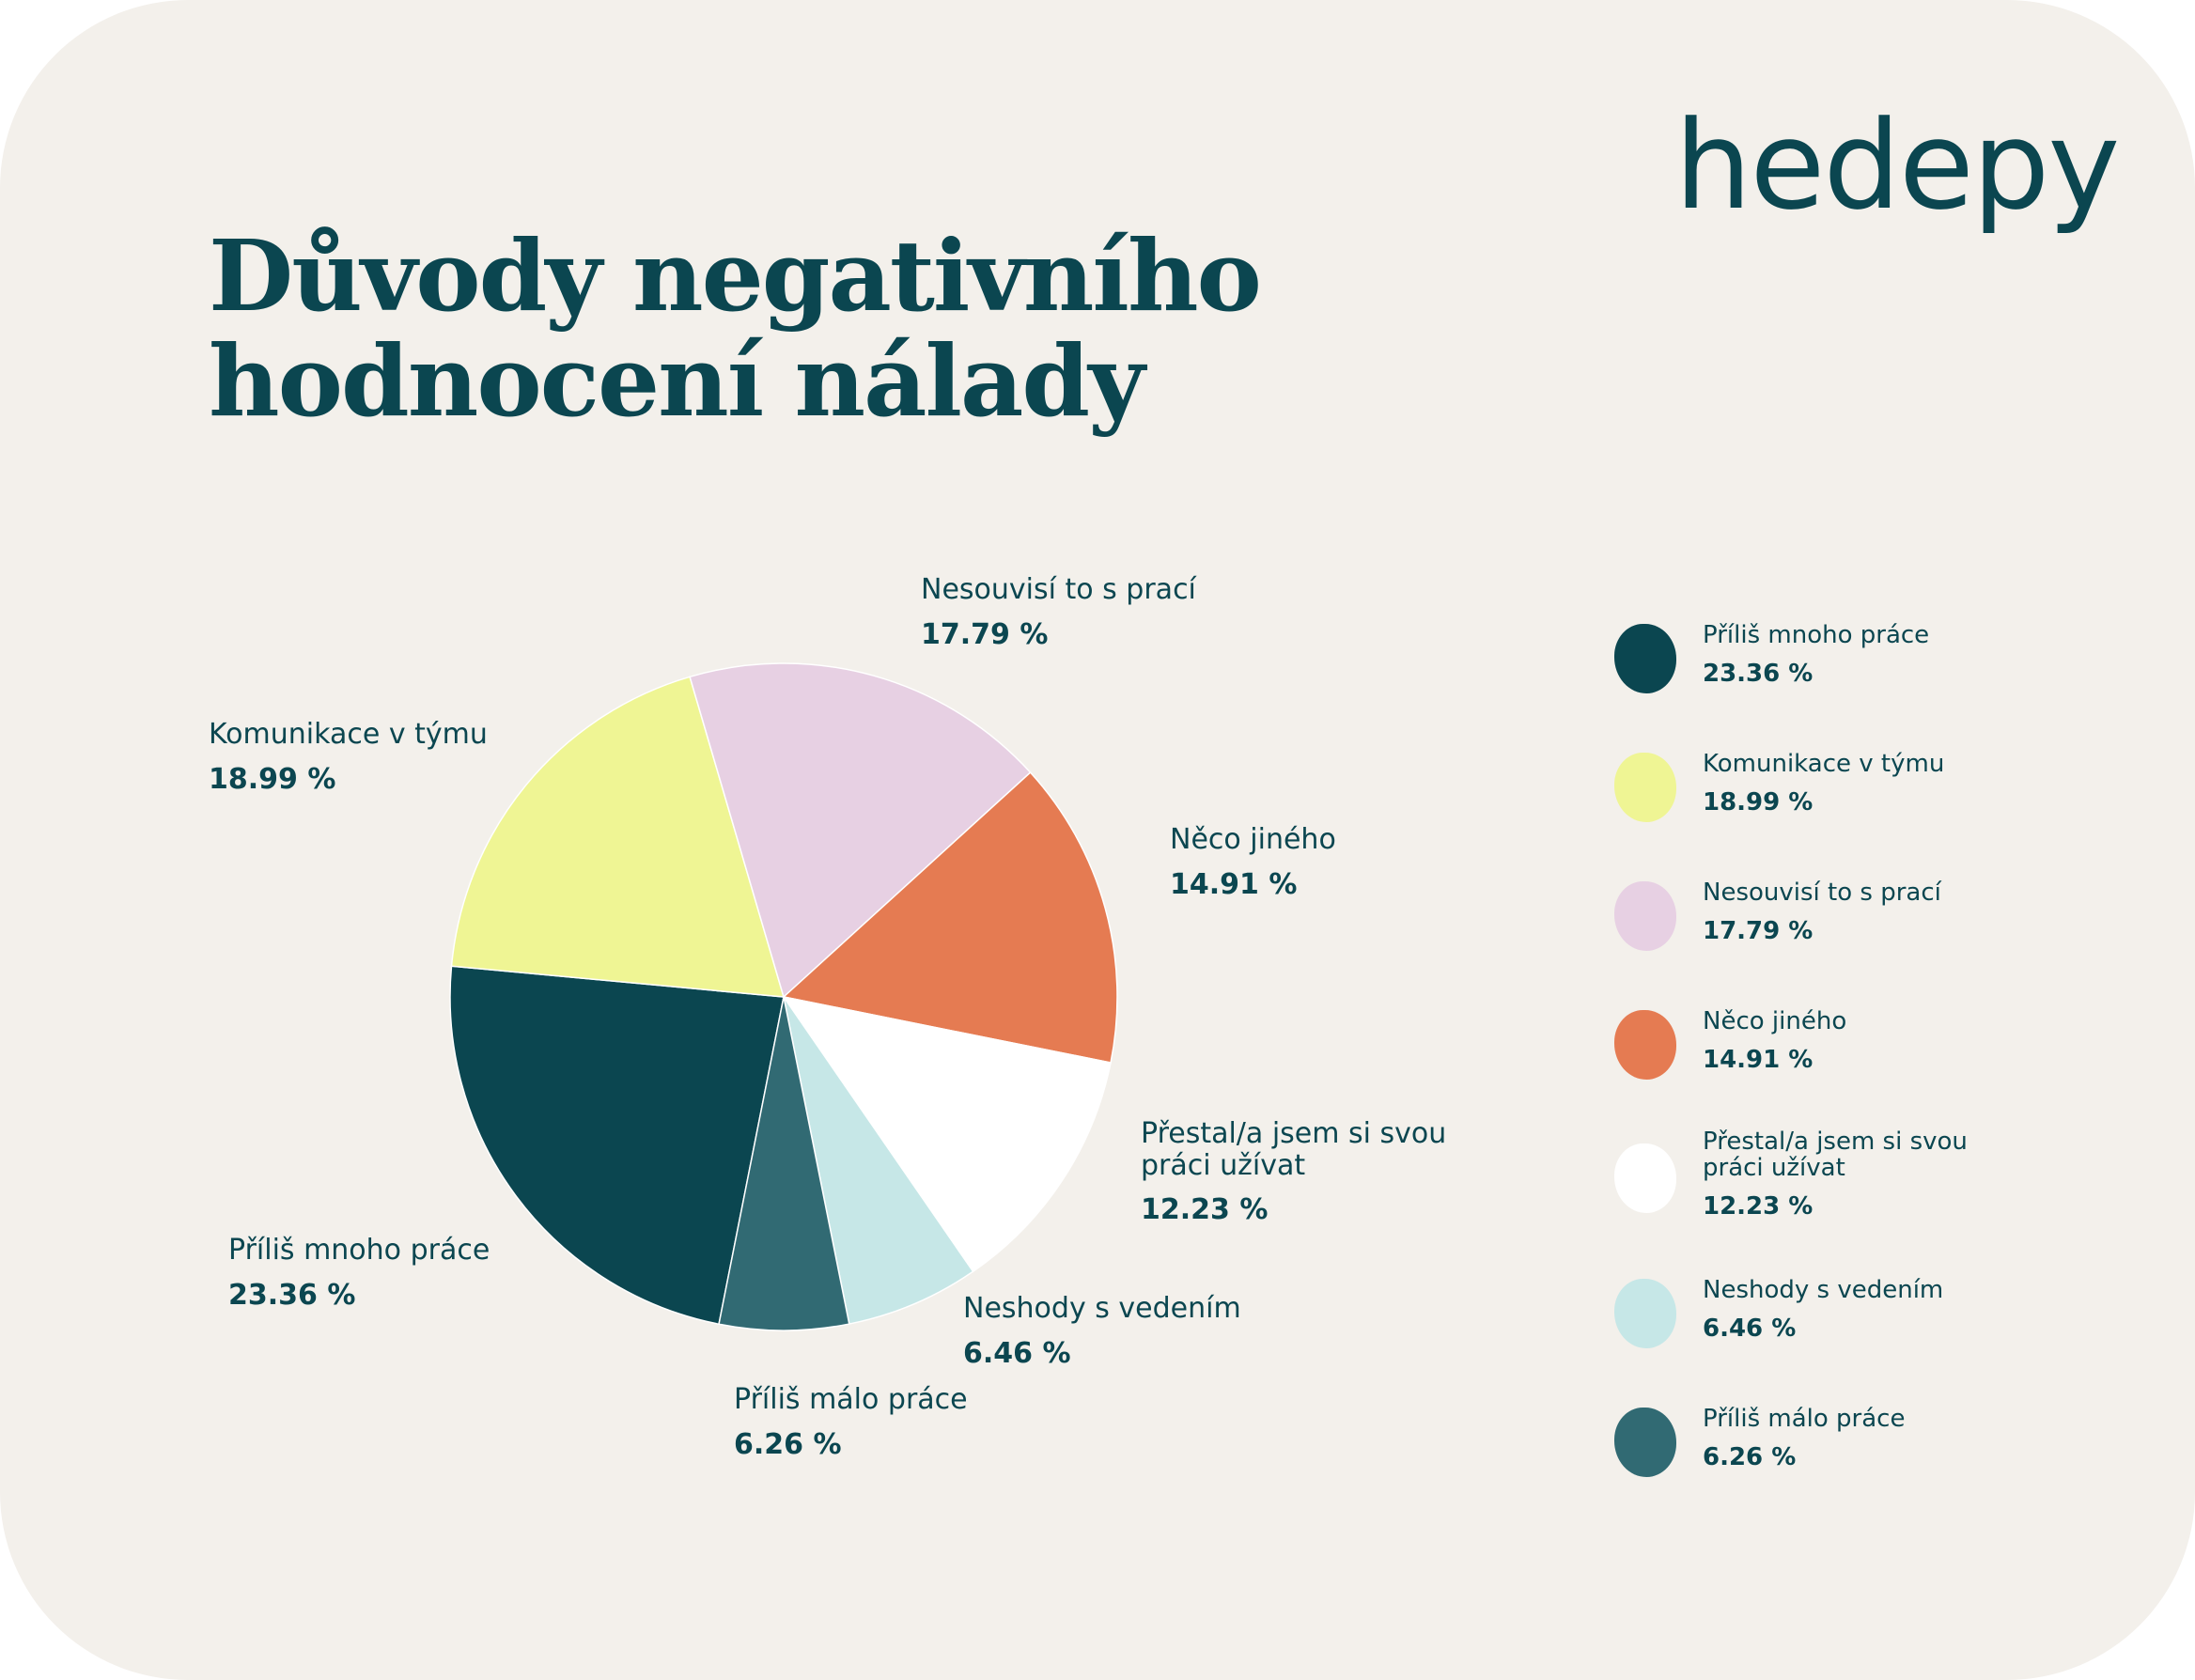 This screenshot has width=2195, height=1680. Describe the element at coordinates (677, 381) in the screenshot. I see `title-line-2: hodnocení nálady` at that location.